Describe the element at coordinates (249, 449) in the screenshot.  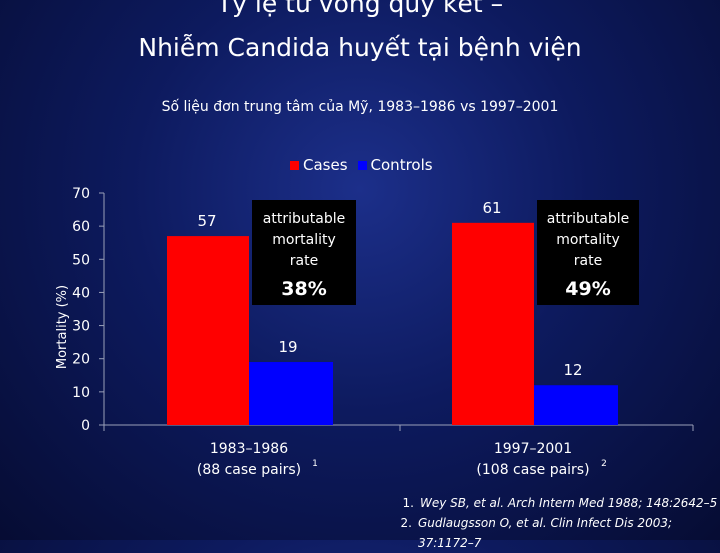
I see `x-category-label: 1983–1986` at that location.